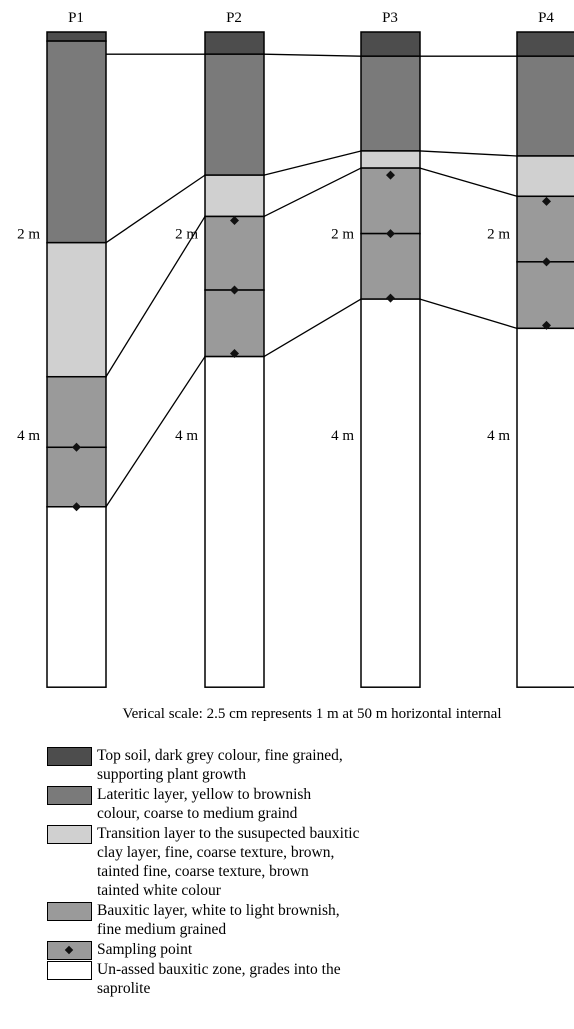 Image resolution: width=574 pixels, height=1029 pixels. I want to click on profile-label: P2, so click(234, 18).